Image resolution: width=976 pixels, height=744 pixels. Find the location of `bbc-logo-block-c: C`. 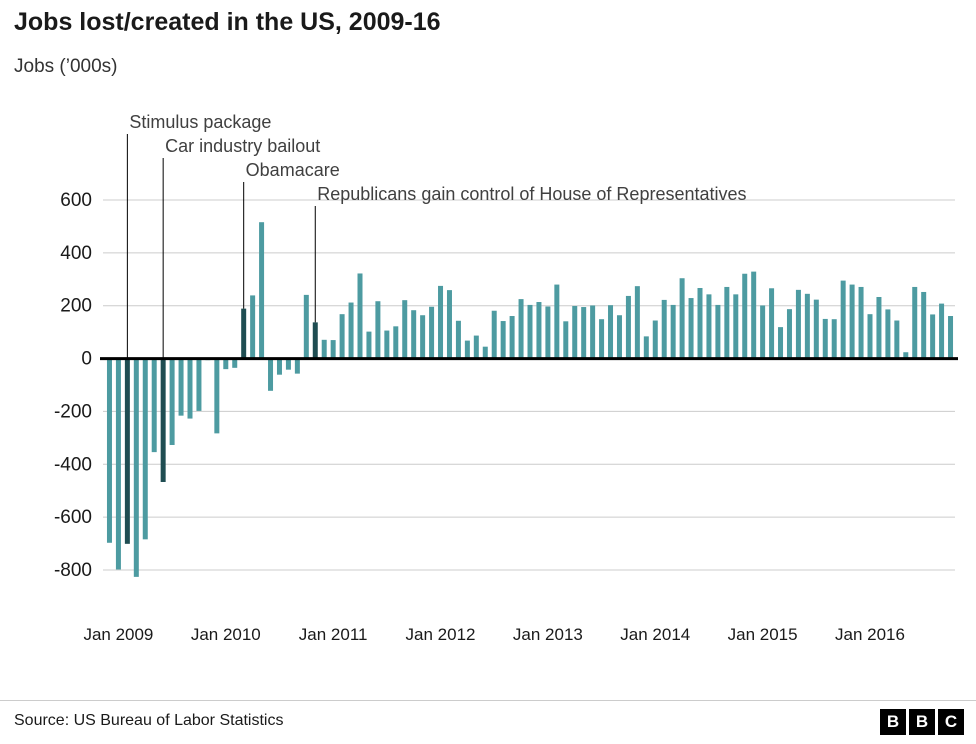

bbc-logo-block-c: C is located at coordinates (951, 722).